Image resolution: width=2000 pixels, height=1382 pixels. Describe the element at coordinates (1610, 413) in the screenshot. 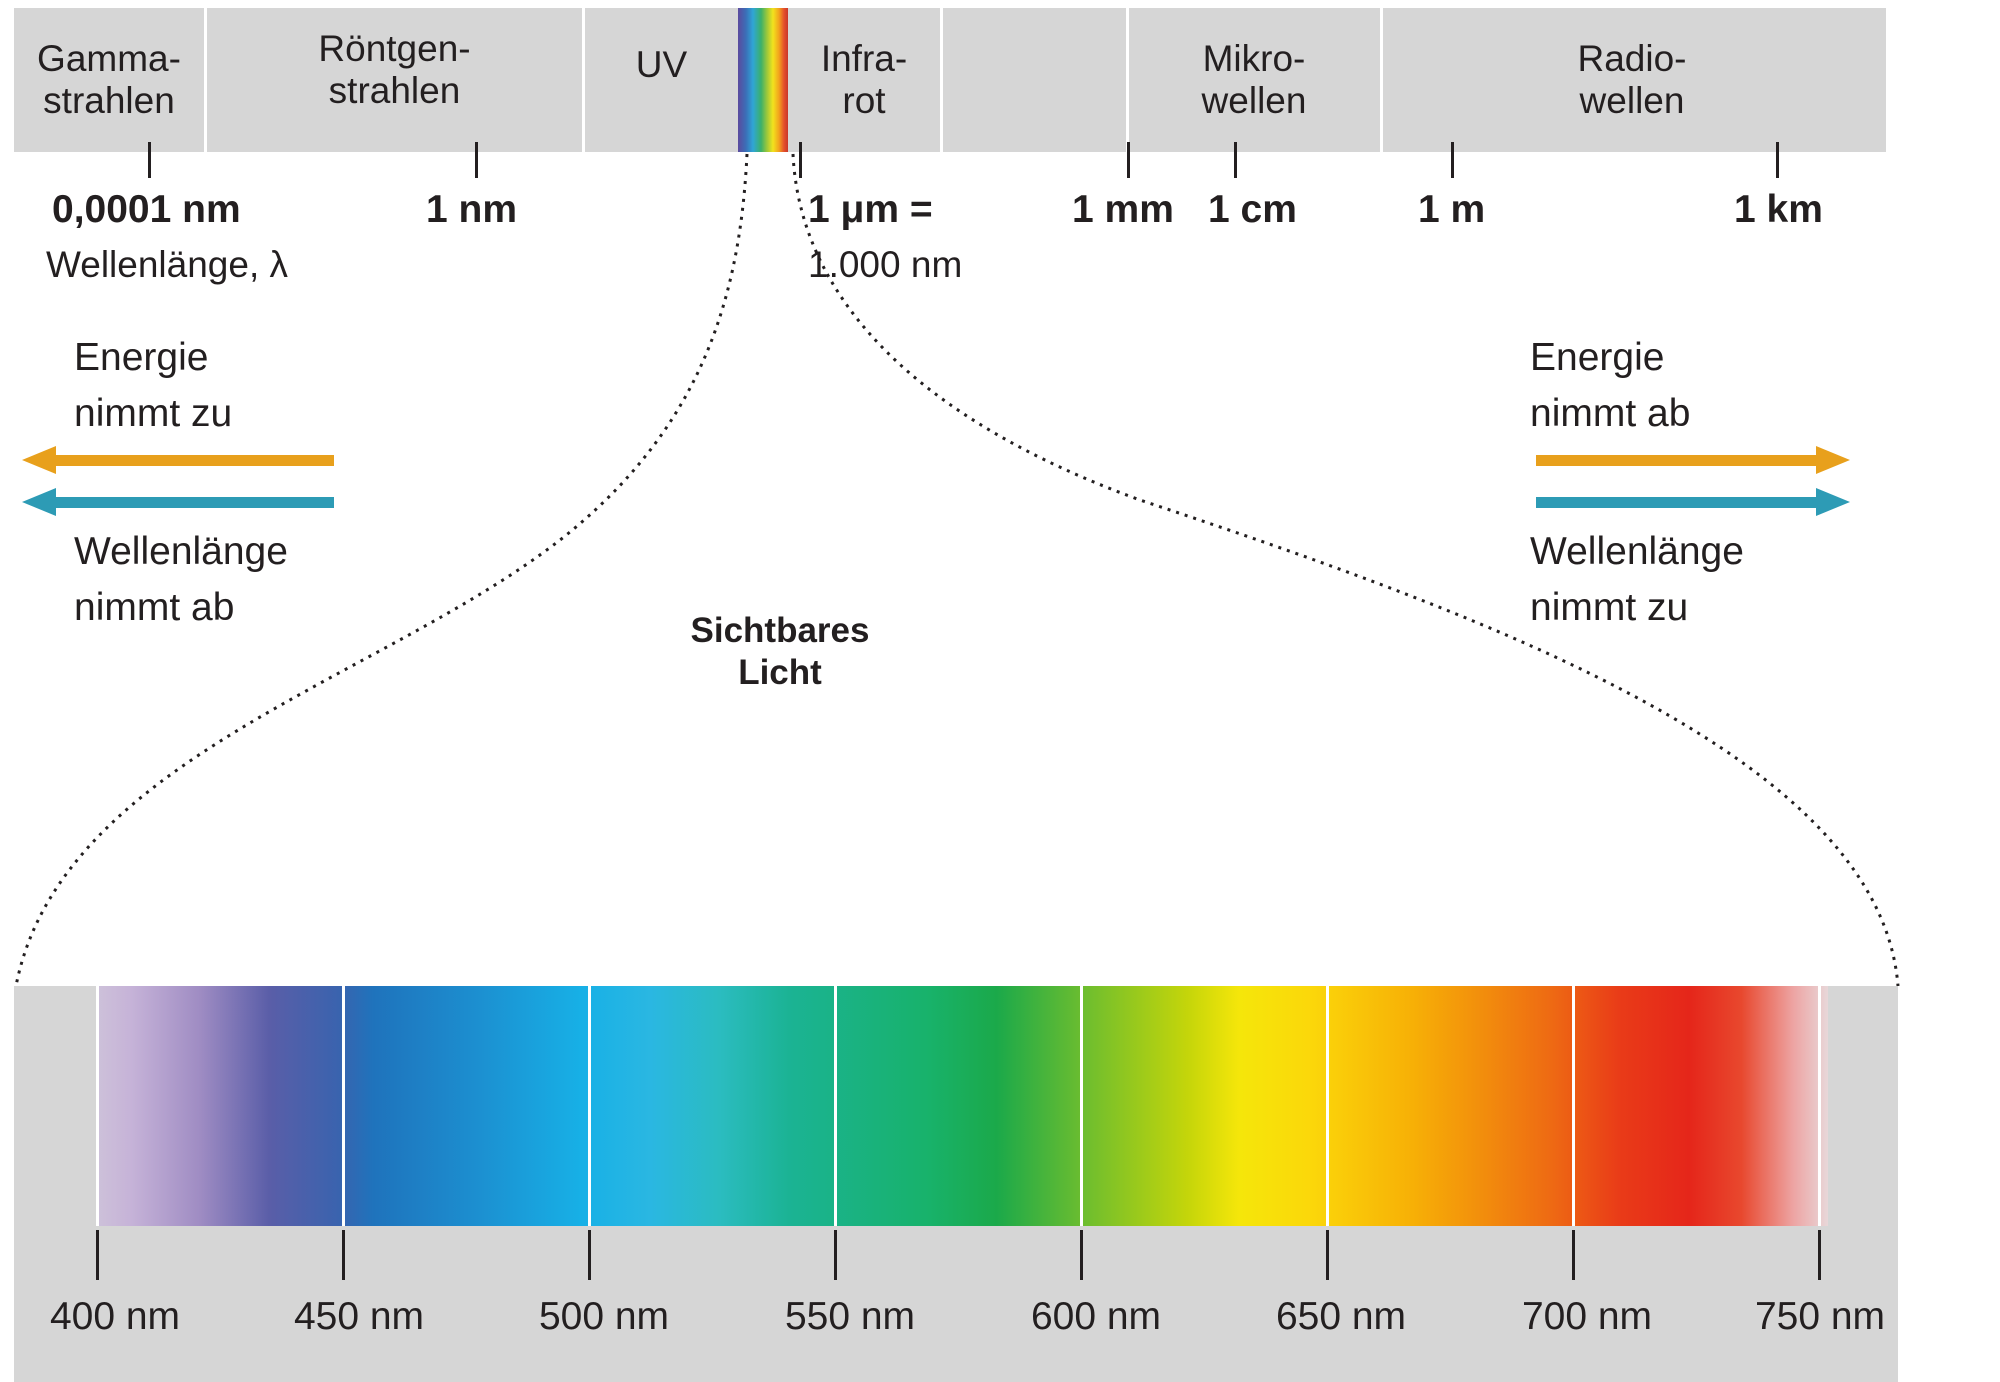

I see `right-energy-line2: nimmt ab` at that location.